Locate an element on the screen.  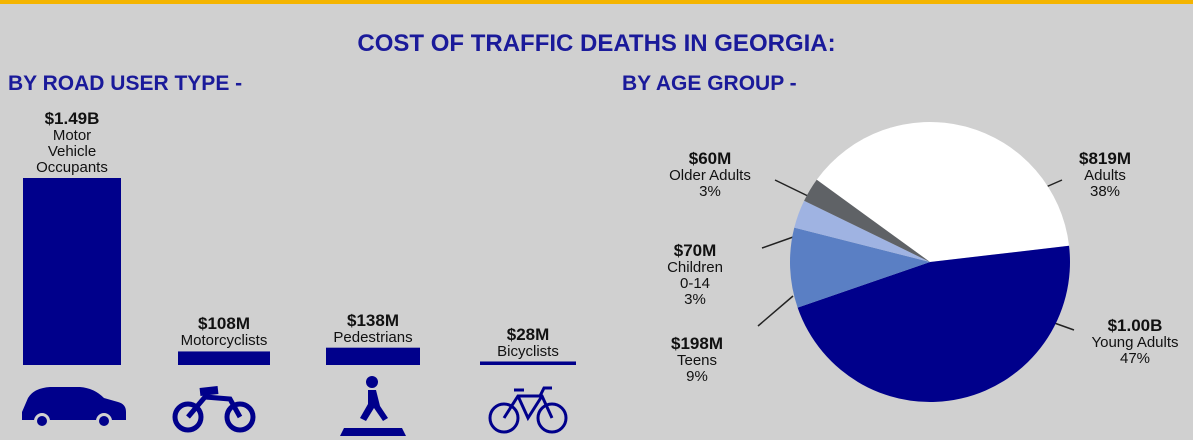
motorcycle-icon is located at coordinates (214, 409).